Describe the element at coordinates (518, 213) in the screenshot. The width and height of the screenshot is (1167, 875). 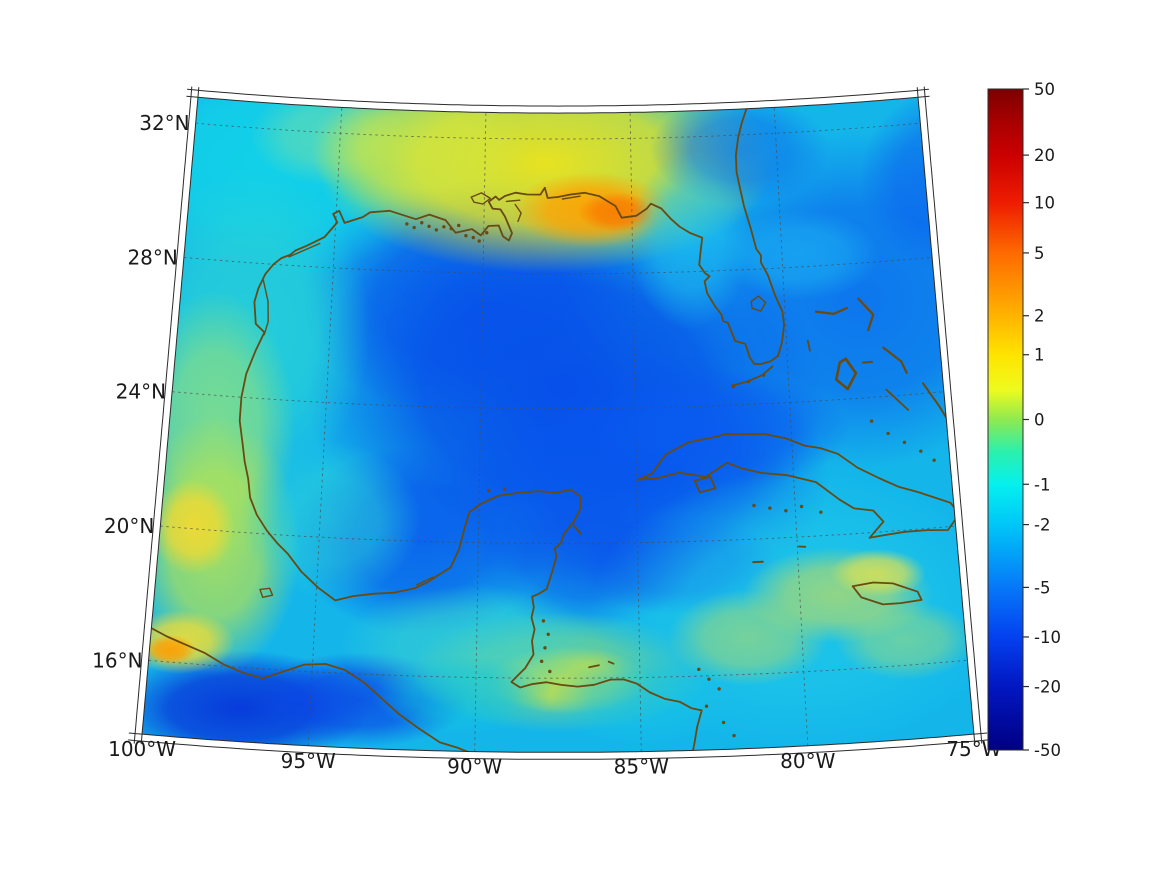
I see `coastline-chandeleur-islands` at that location.